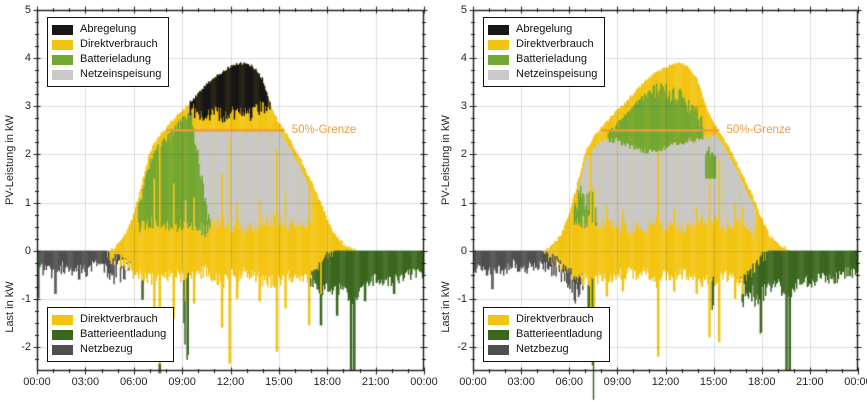 The image size is (867, 402). What do you see at coordinates (759, 130) in the screenshot?
I see `grenze-annotation-right: 50%-Grenze` at bounding box center [759, 130].